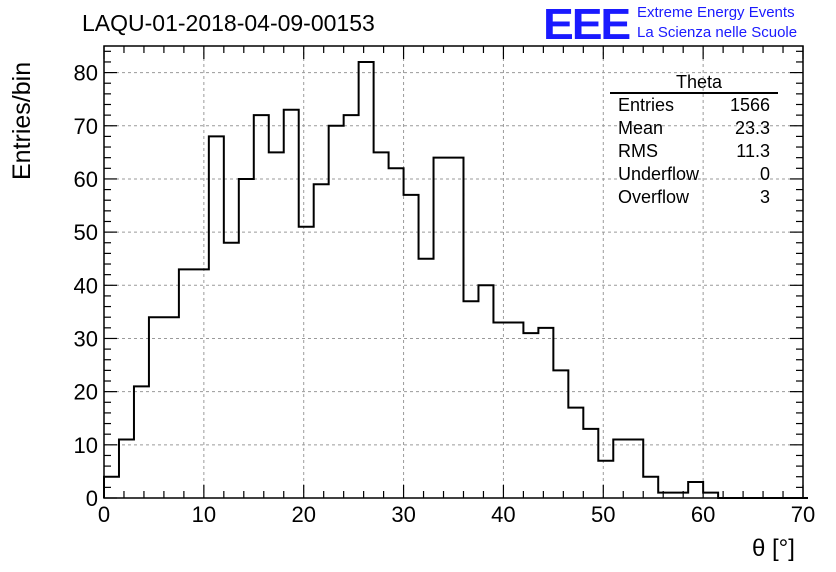  What do you see at coordinates (753, 151) in the screenshot?
I see `stats-value: 11.3` at bounding box center [753, 151].